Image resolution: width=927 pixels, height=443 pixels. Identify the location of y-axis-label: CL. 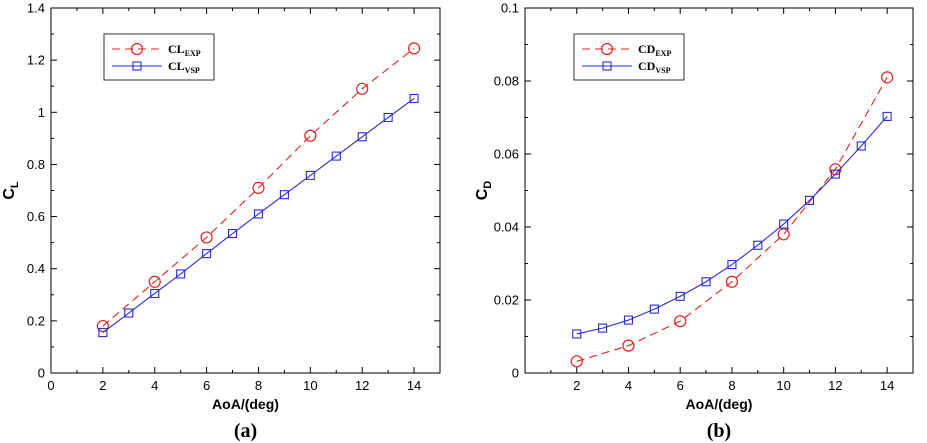
(11, 190).